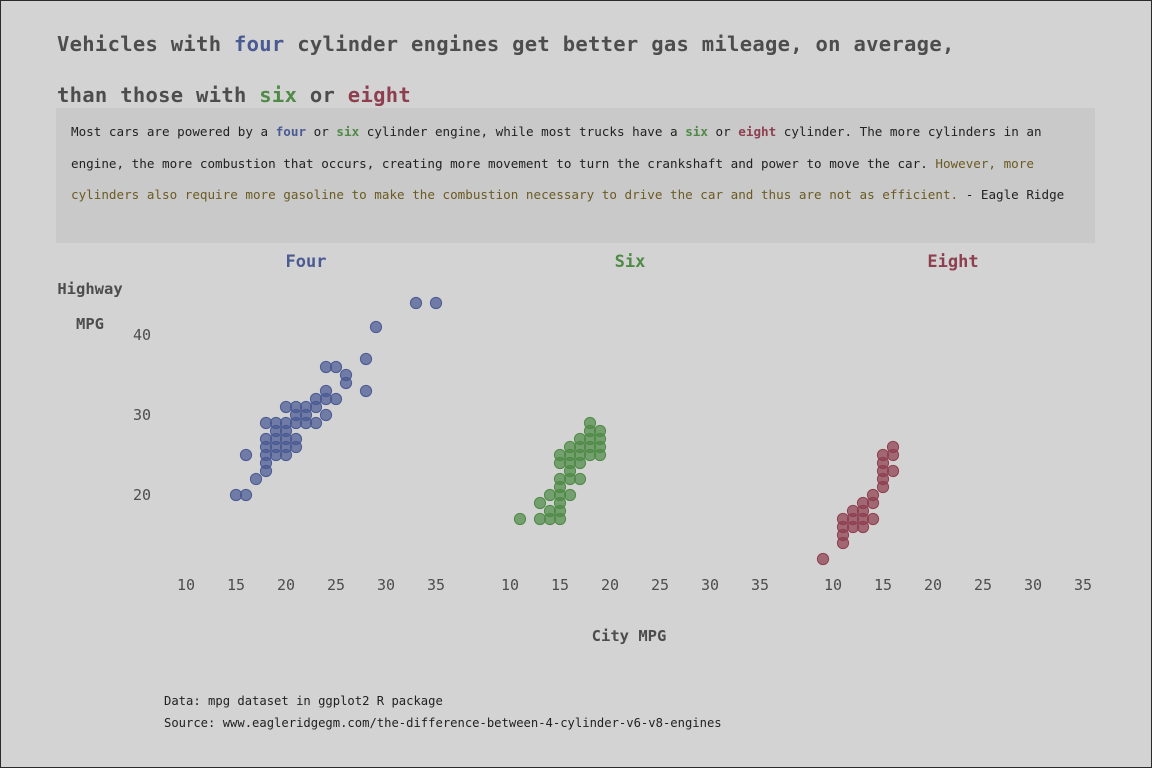 This screenshot has width=1152, height=768. What do you see at coordinates (629, 636) in the screenshot?
I see `x-axis-title: City MPG` at bounding box center [629, 636].